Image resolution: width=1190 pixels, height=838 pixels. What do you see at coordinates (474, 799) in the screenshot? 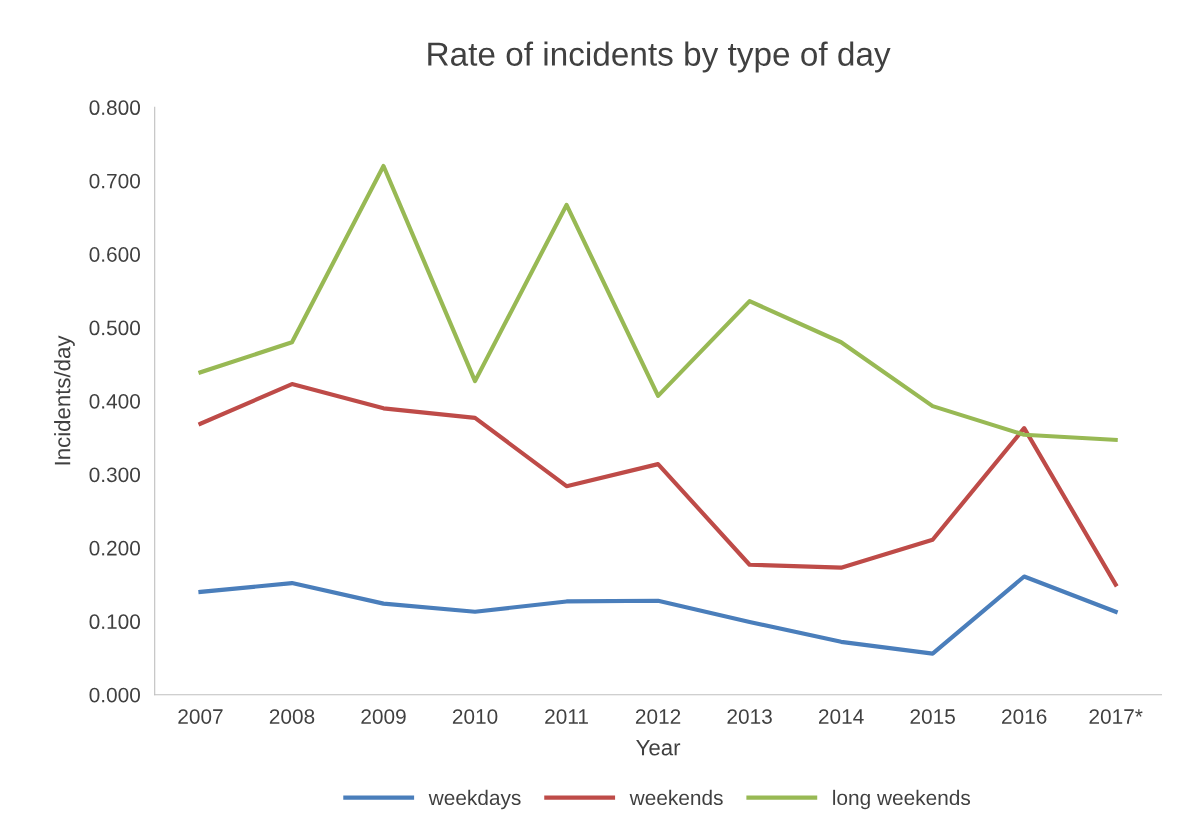
I see `legend-label: weekdays` at bounding box center [474, 799].